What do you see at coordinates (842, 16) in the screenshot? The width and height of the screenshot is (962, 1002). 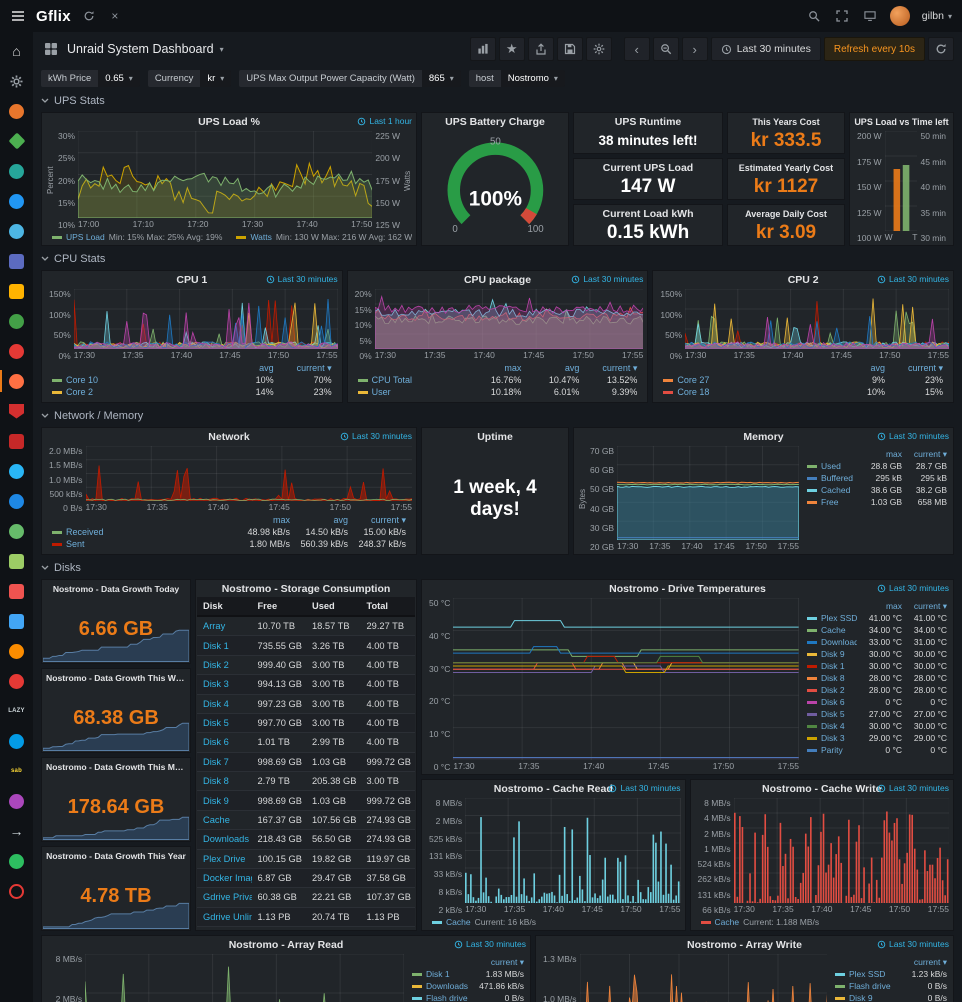 I see `fullscreen-icon` at bounding box center [842, 16].